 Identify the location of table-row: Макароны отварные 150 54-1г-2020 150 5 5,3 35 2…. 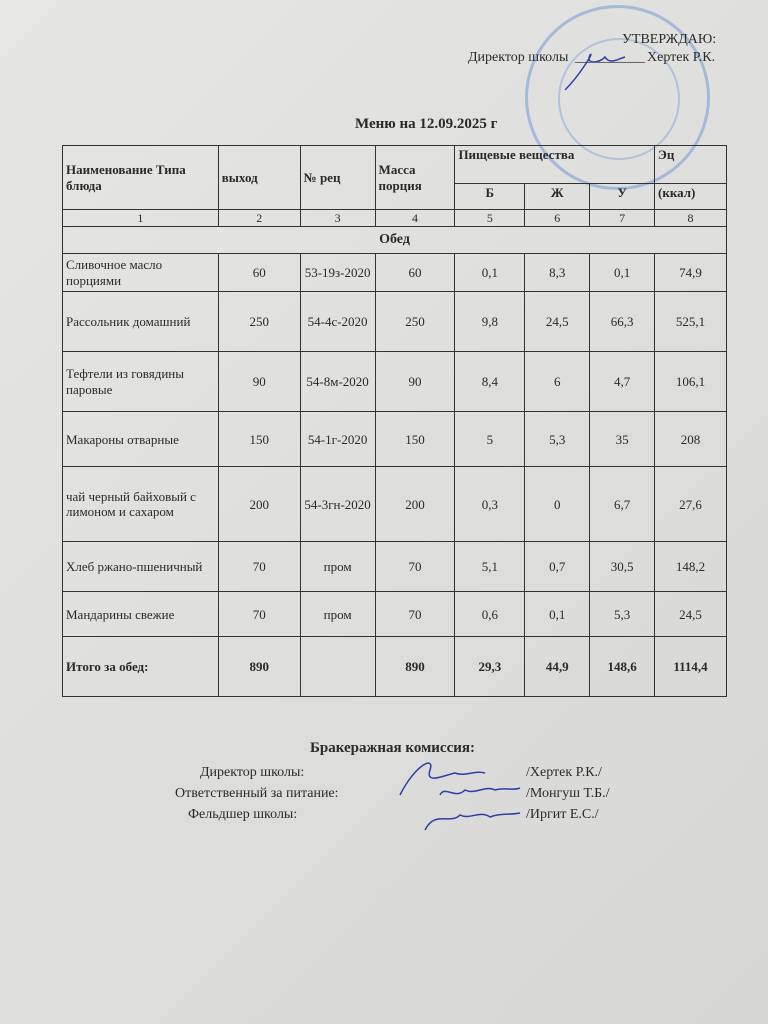
(394, 439).